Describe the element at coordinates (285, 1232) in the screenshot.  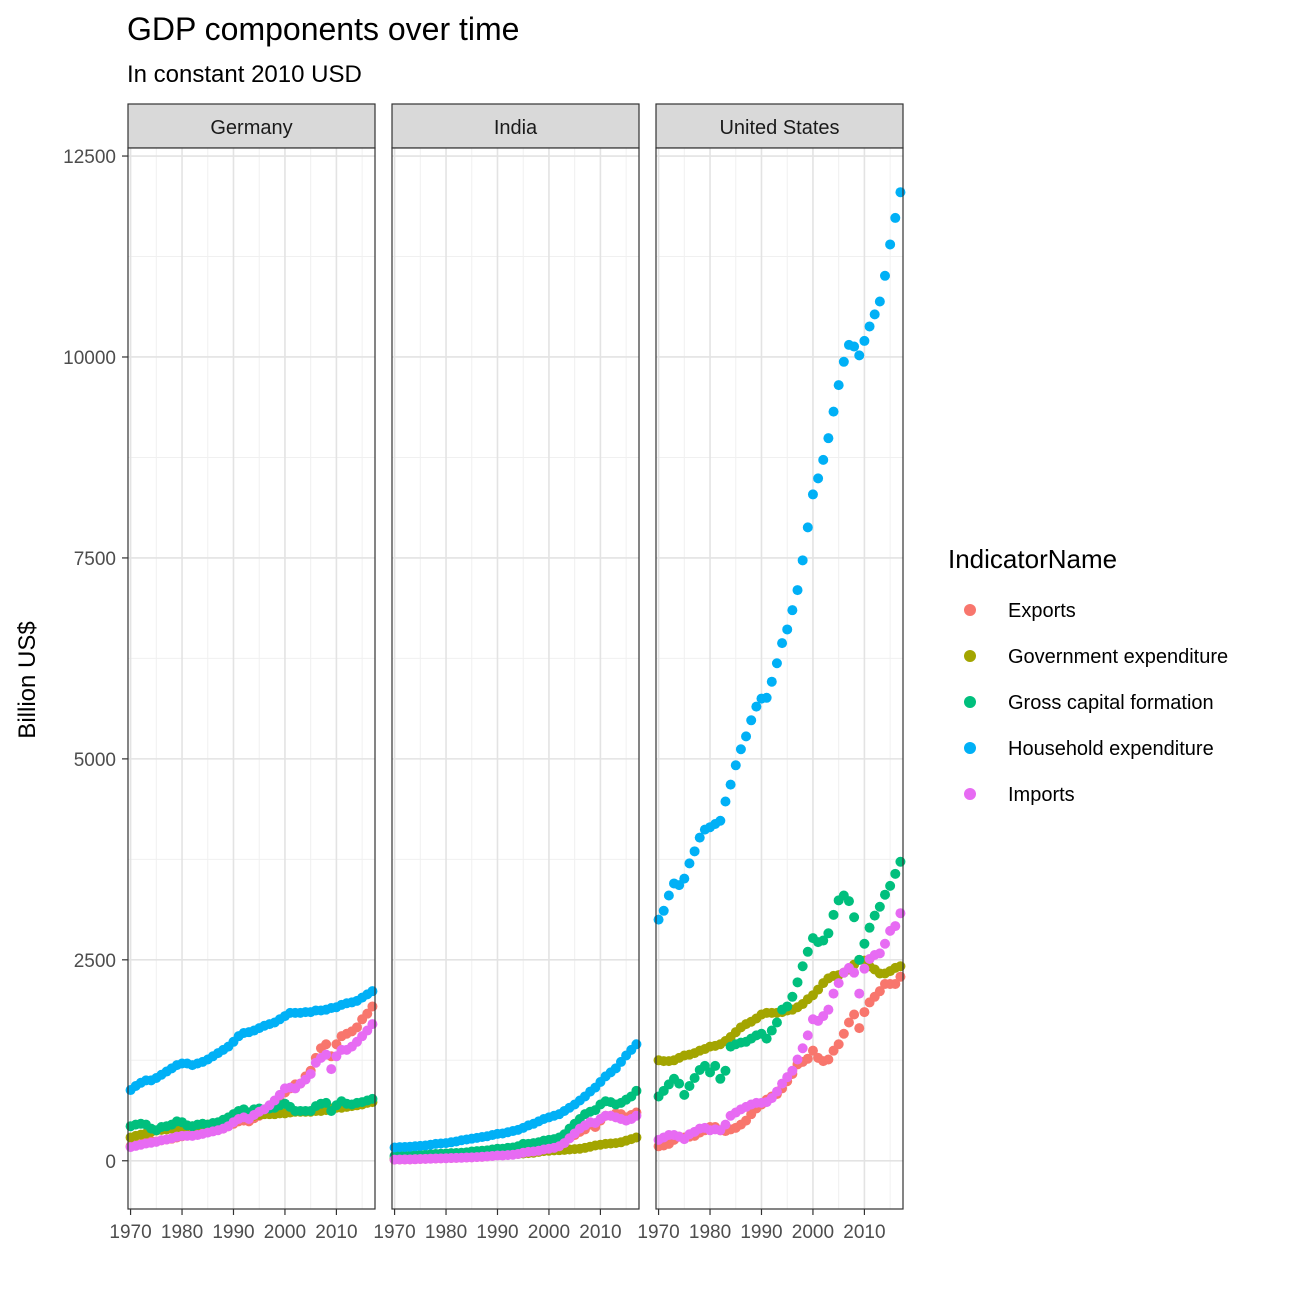
I see `x-tick-label: 2000` at that location.